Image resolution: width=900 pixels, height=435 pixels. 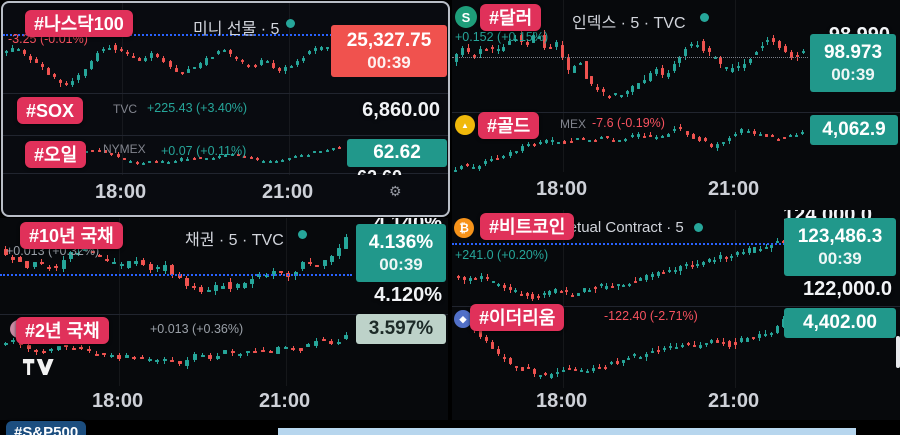 What do you see at coordinates (502, 37) in the screenshot?
I see `dollar-change: +0.152 (+0.15%)` at bounding box center [502, 37].